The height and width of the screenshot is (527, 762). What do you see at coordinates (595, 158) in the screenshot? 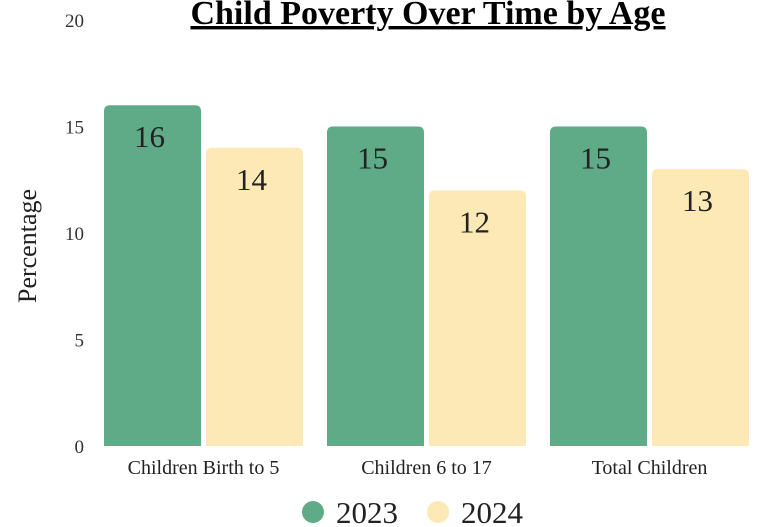
I see `data-label-2023-2: 15` at bounding box center [595, 158].